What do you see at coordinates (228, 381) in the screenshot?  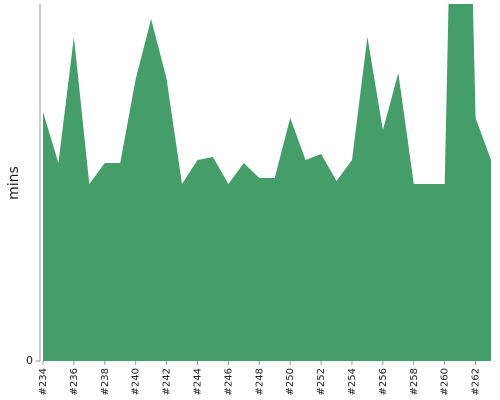 I see `x-tick-label: #246` at bounding box center [228, 381].